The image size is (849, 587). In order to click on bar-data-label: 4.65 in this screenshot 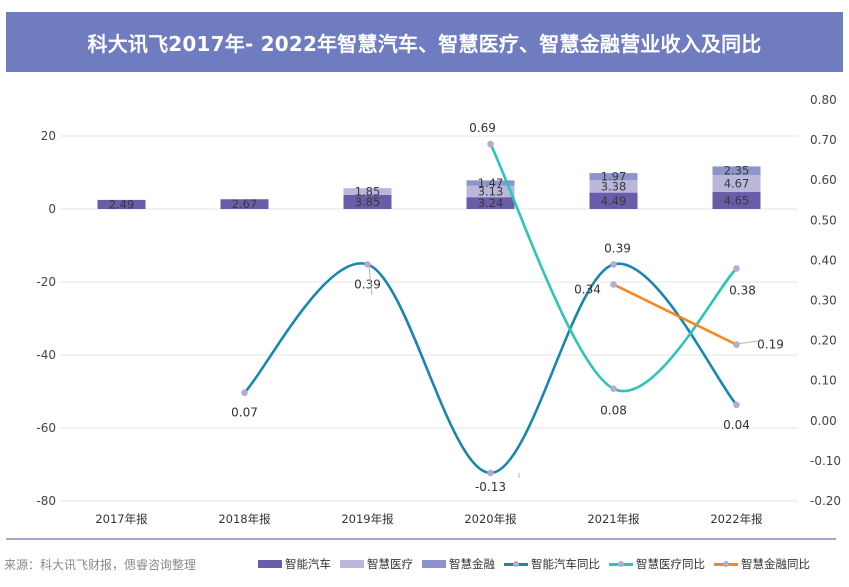, I will do `click(737, 201)`.